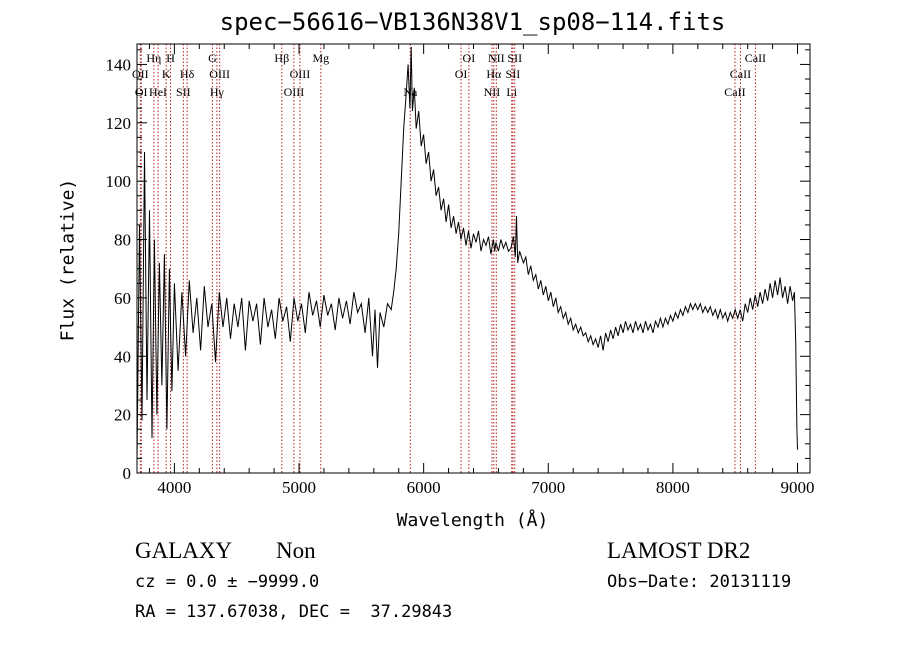  I want to click on line-marker-label: K, so click(166, 74).